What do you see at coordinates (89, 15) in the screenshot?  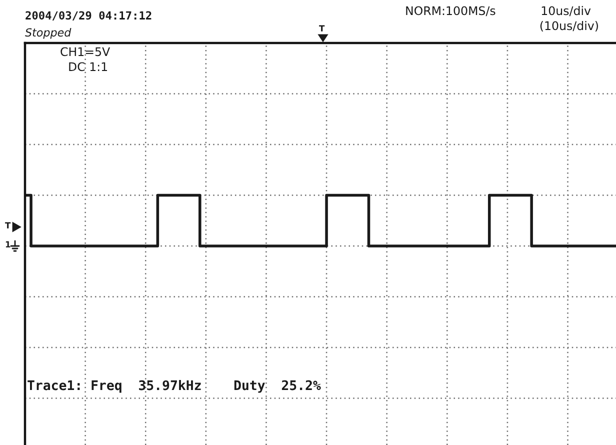 I see `text: 2004/03/29 04:17:12` at bounding box center [89, 15].